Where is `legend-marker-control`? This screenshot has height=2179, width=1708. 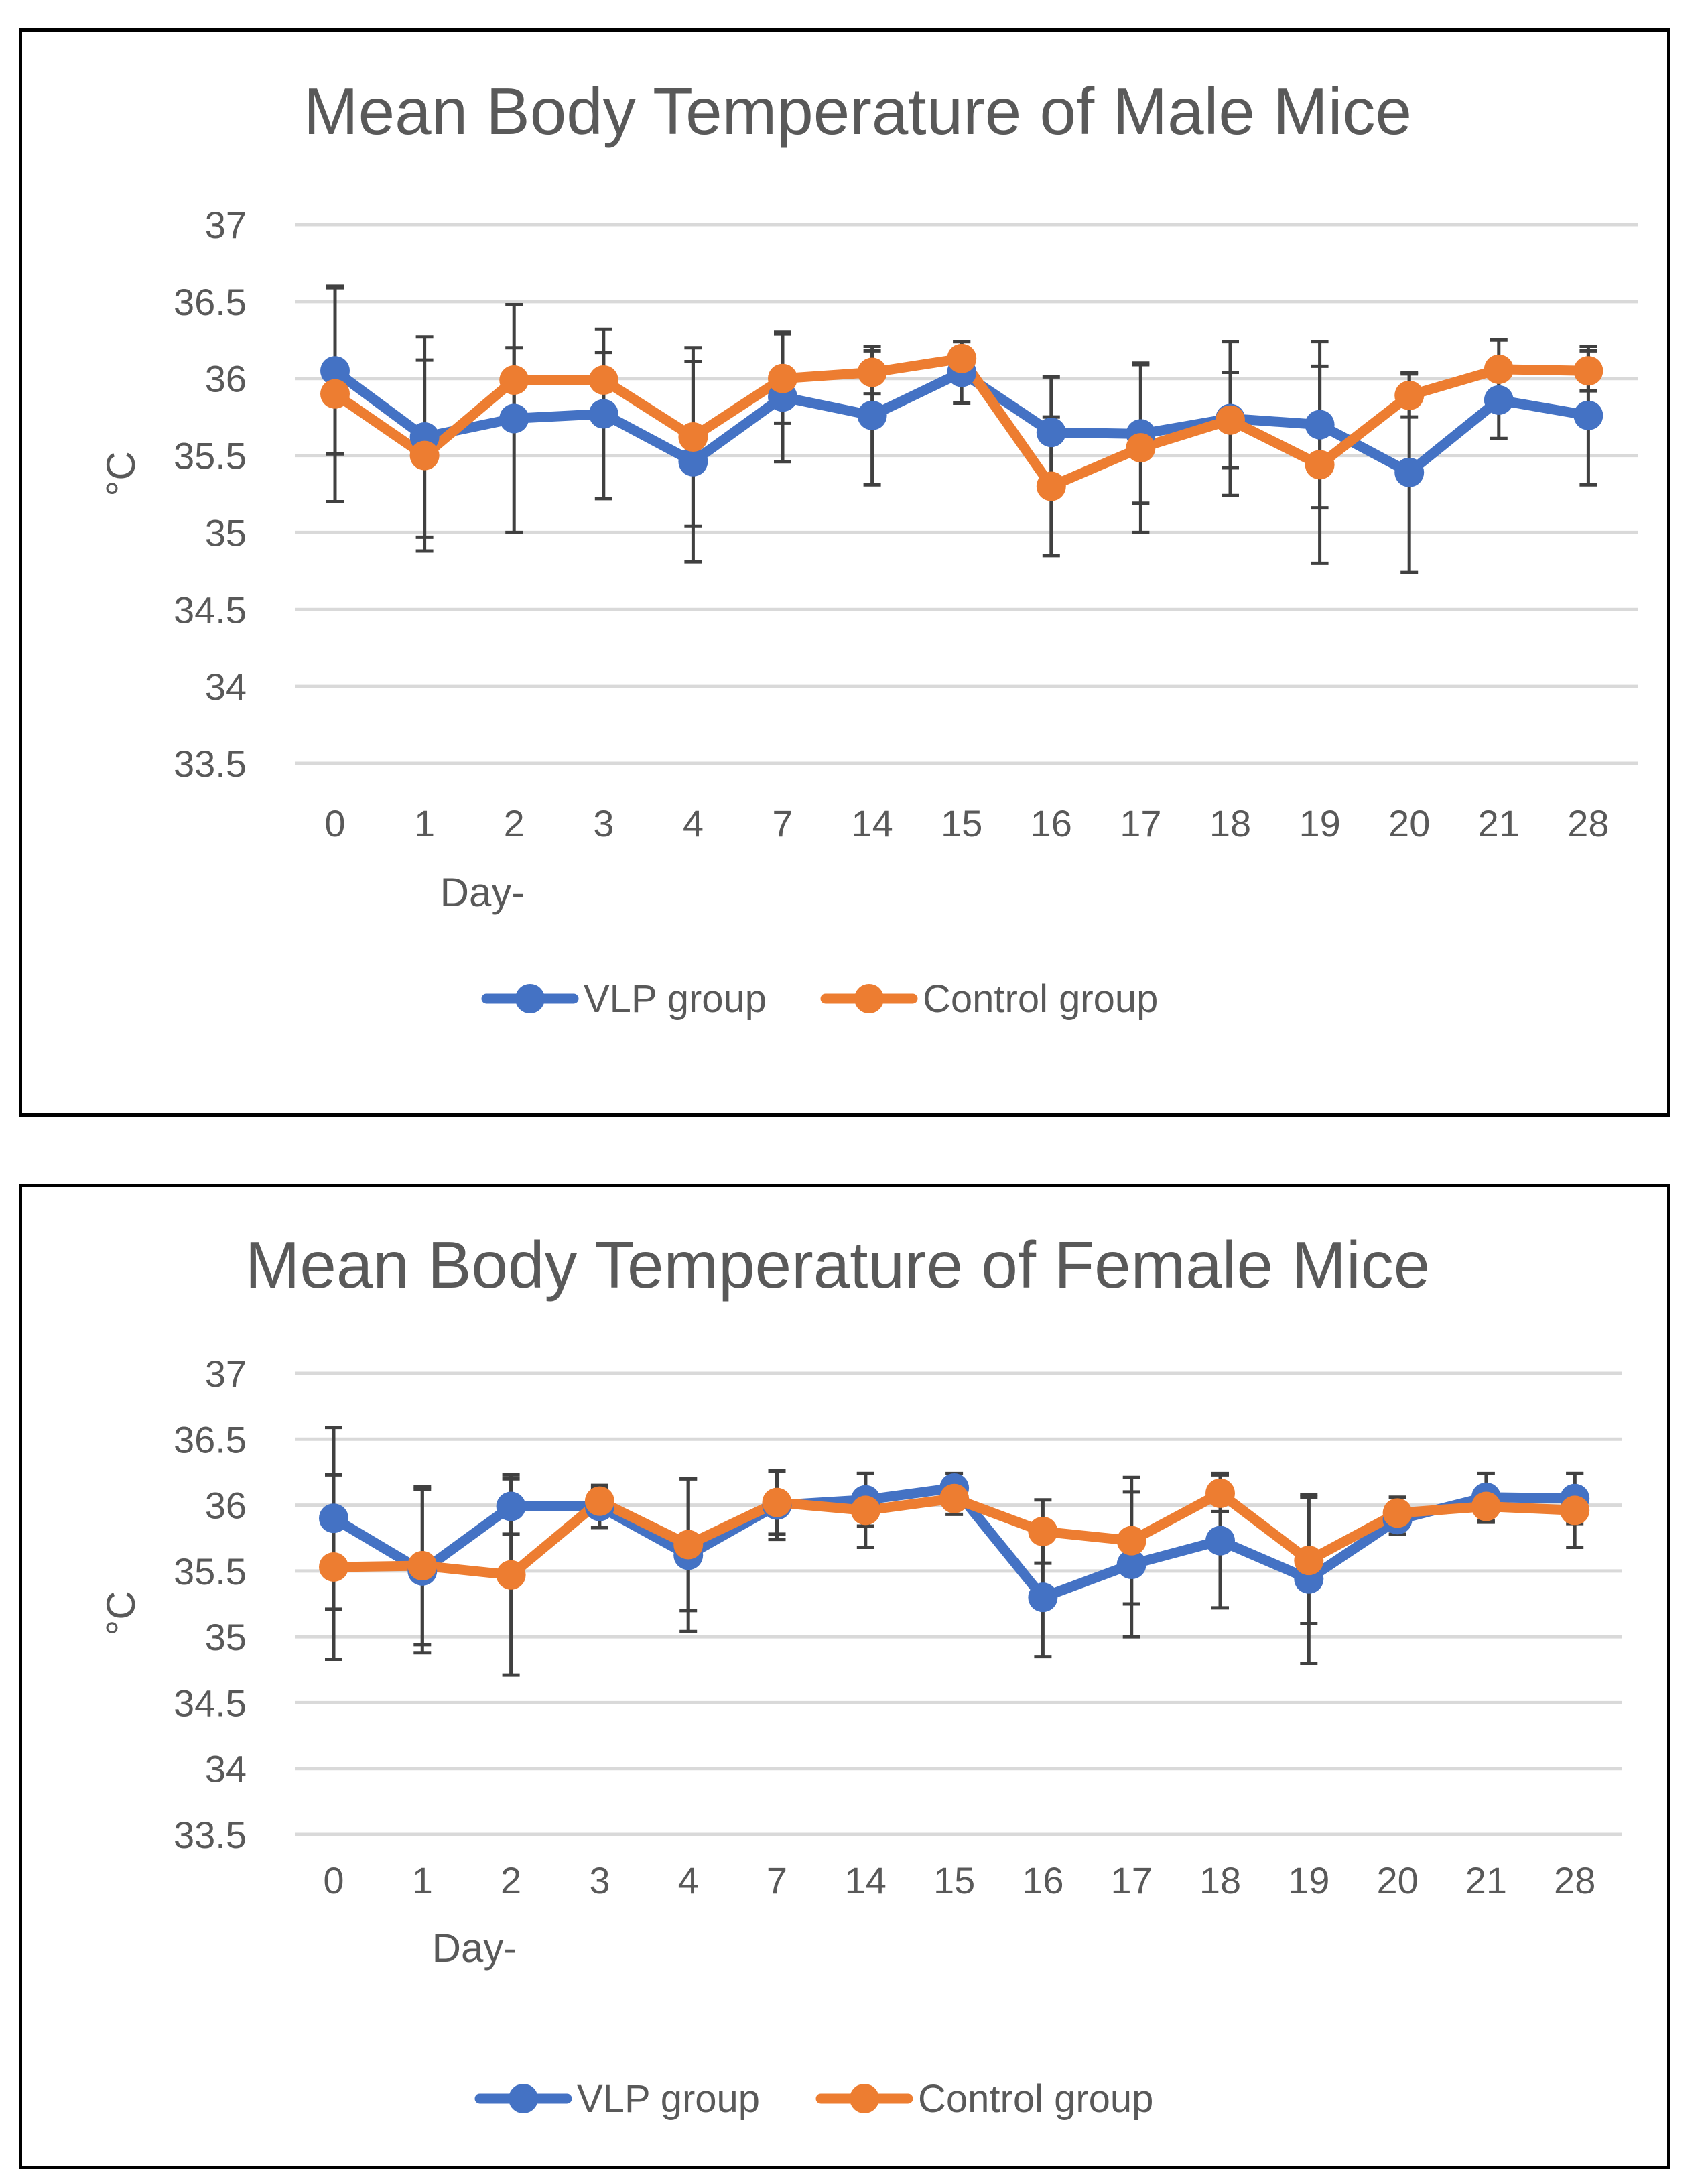
legend-marker-control is located at coordinates (869, 998).